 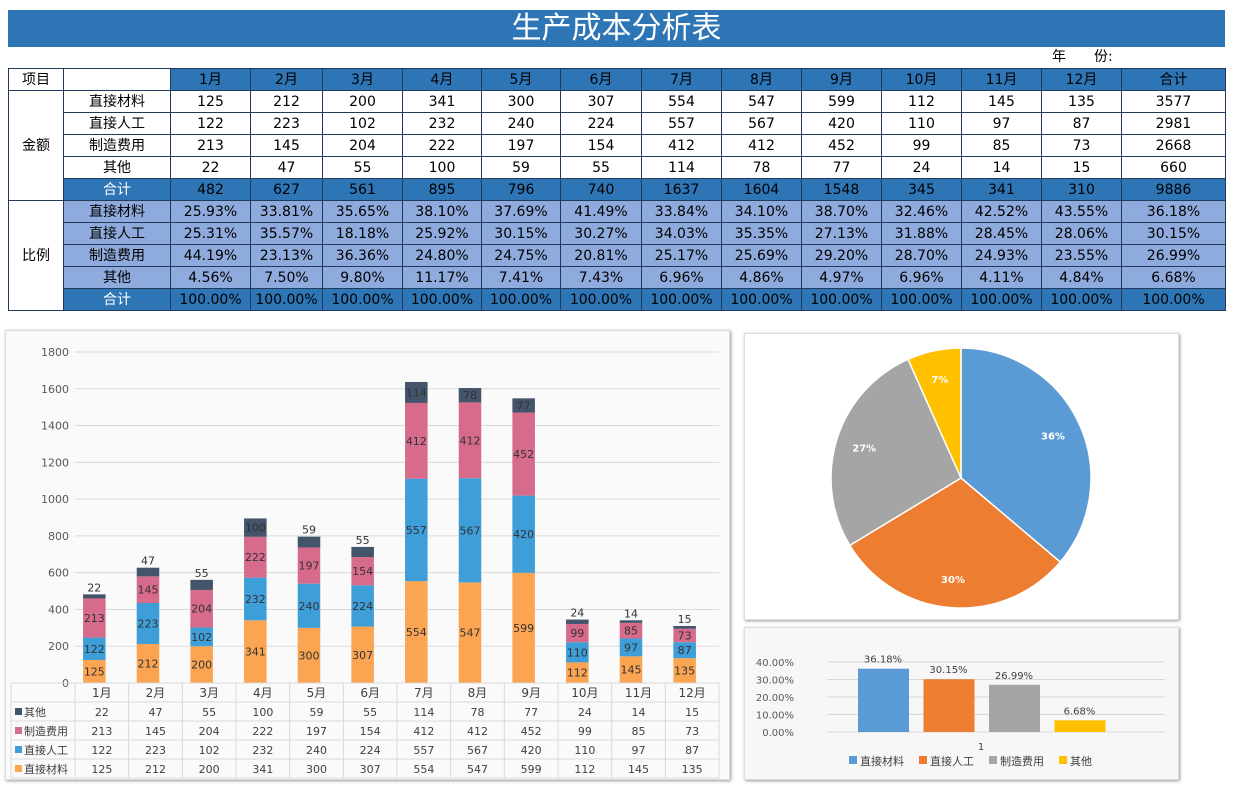 What do you see at coordinates (692, 769) in the screenshot?
I see `table-value: 135` at bounding box center [692, 769].